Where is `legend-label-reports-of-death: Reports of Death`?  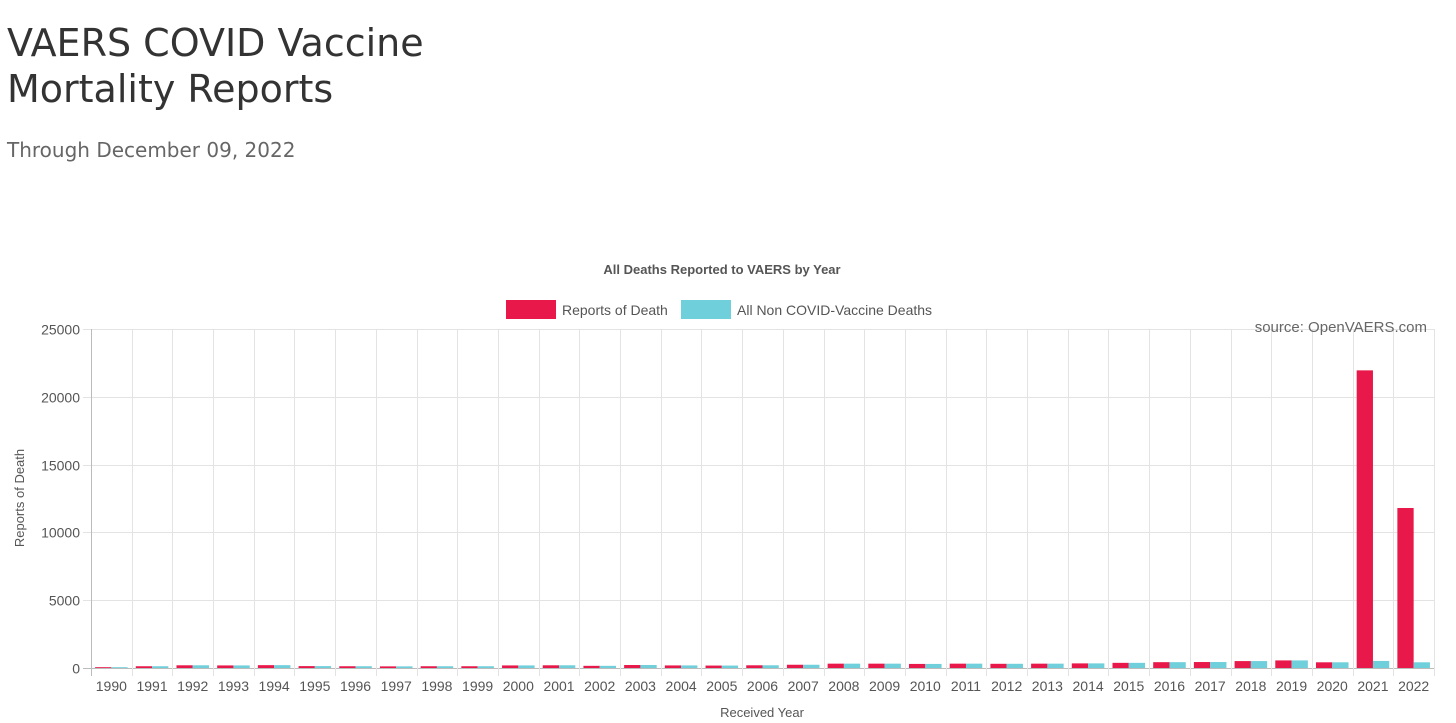
legend-label-reports-of-death: Reports of Death is located at coordinates (615, 310).